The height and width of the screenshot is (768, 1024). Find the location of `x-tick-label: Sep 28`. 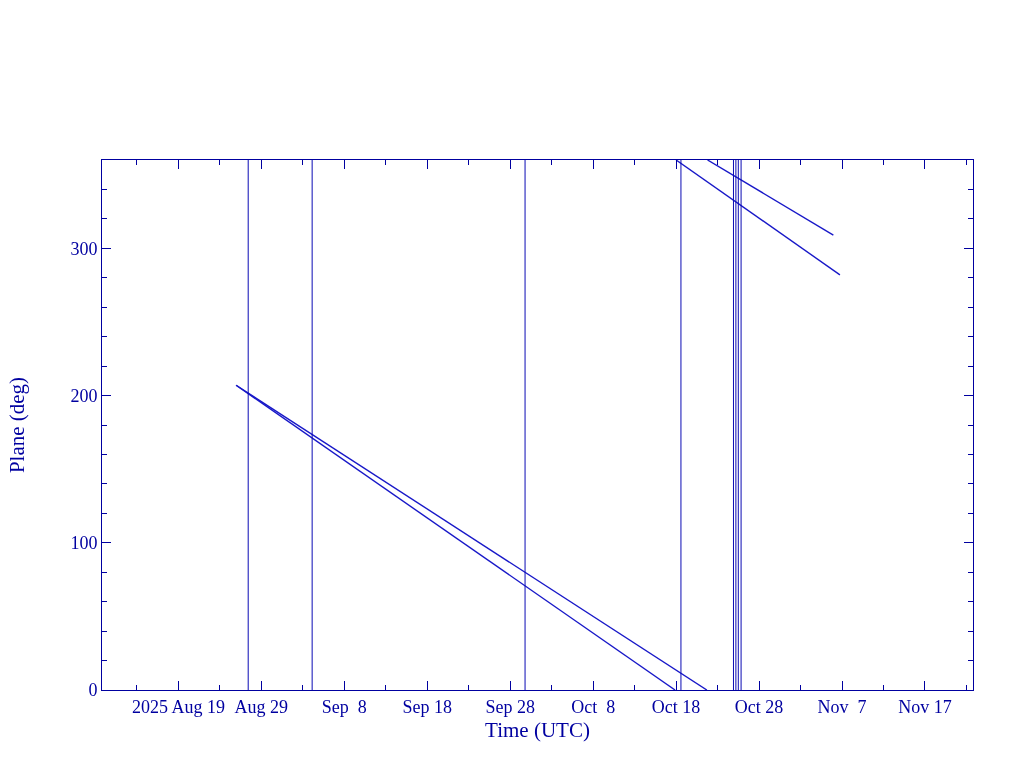

x-tick-label: Sep 28 is located at coordinates (510, 706).